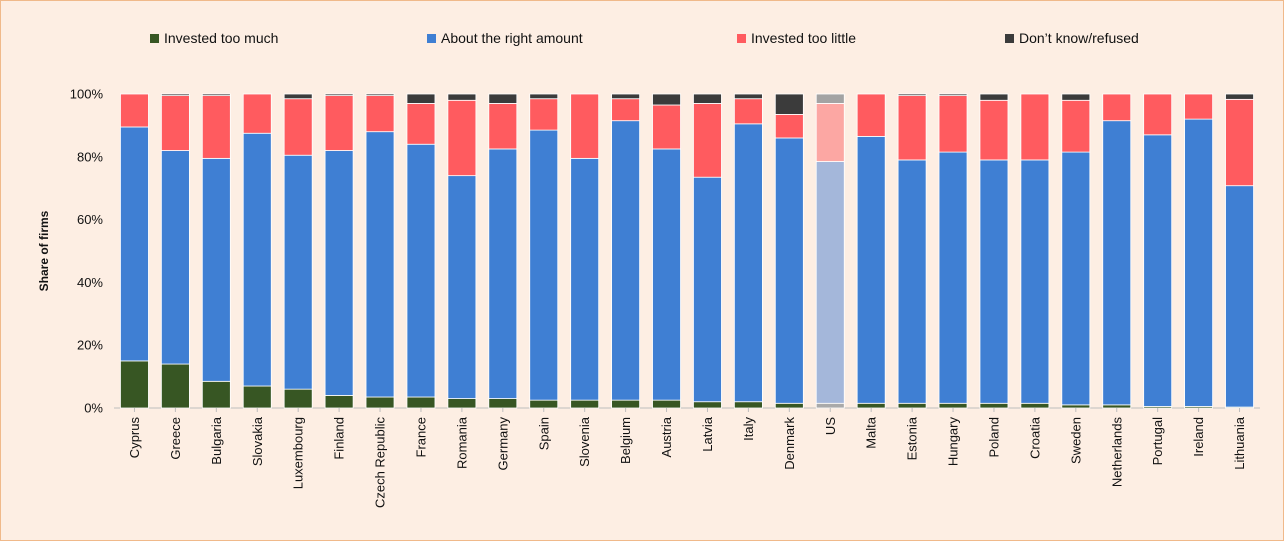 The width and height of the screenshot is (1284, 541). What do you see at coordinates (1034, 437) in the screenshot?
I see `x-tick-label: Croatia` at bounding box center [1034, 437].